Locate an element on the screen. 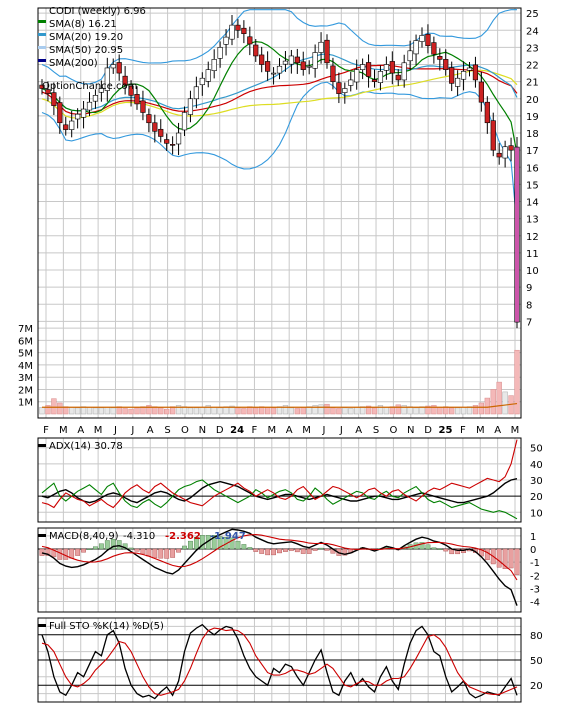 This screenshot has width=566, height=706. legend-swatch-macd is located at coordinates (42, 535).